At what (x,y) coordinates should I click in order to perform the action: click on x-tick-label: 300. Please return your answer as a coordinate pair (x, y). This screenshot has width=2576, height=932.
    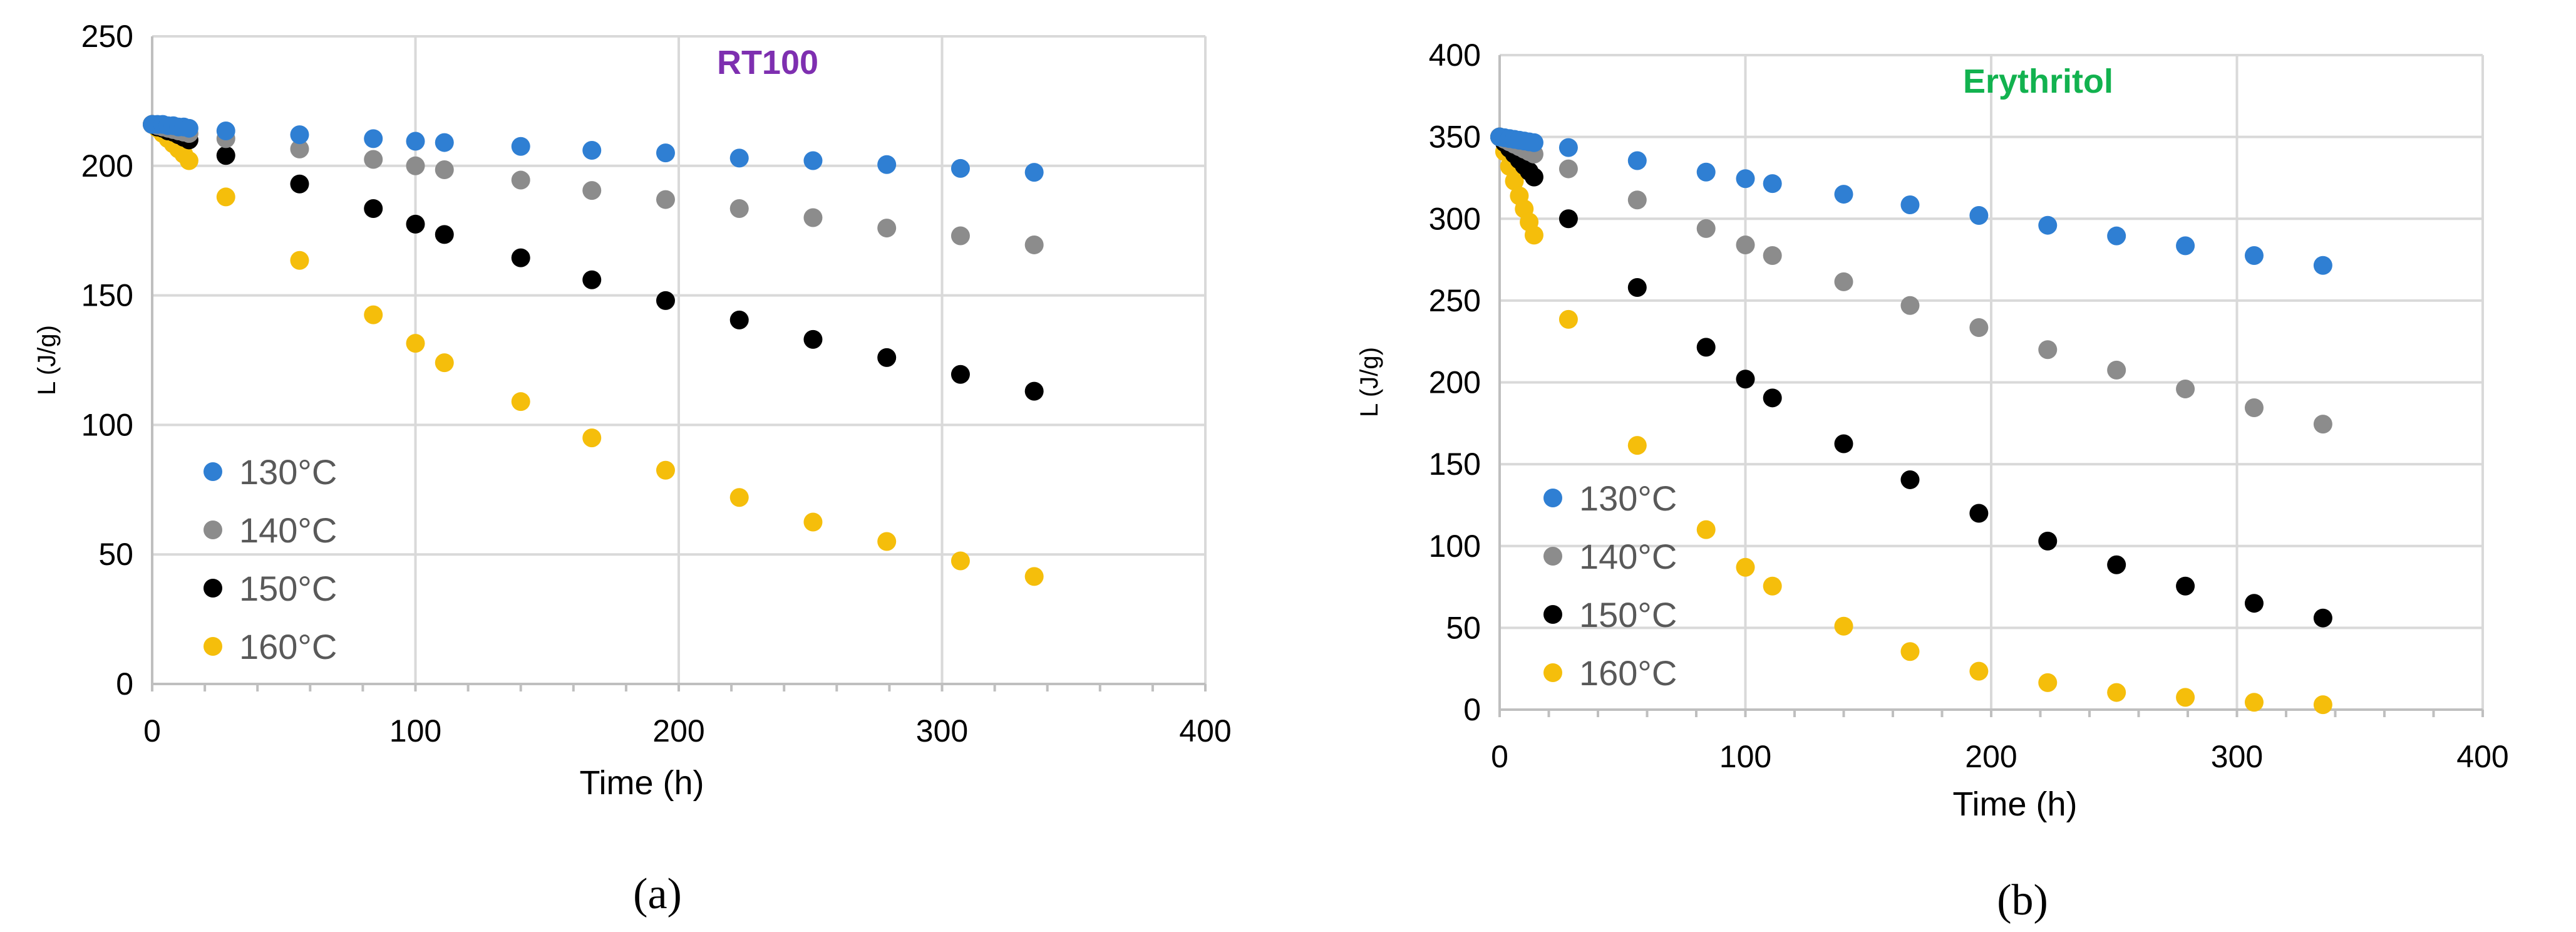
    Looking at the image, I should click on (942, 730).